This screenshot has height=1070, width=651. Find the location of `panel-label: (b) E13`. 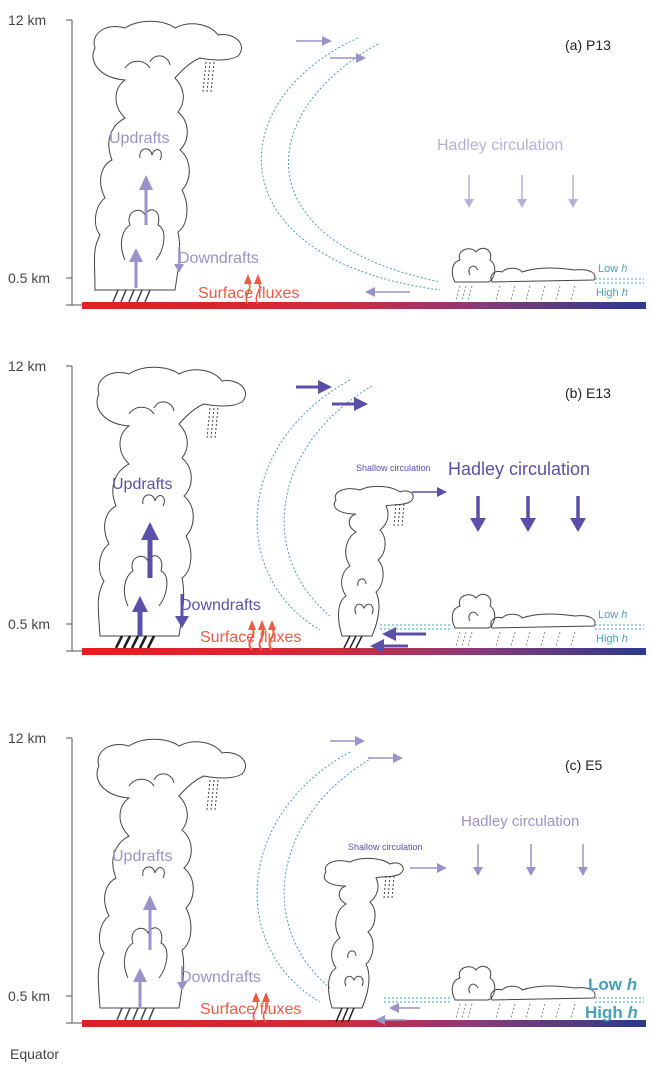

panel-label: (b) E13 is located at coordinates (588, 393).